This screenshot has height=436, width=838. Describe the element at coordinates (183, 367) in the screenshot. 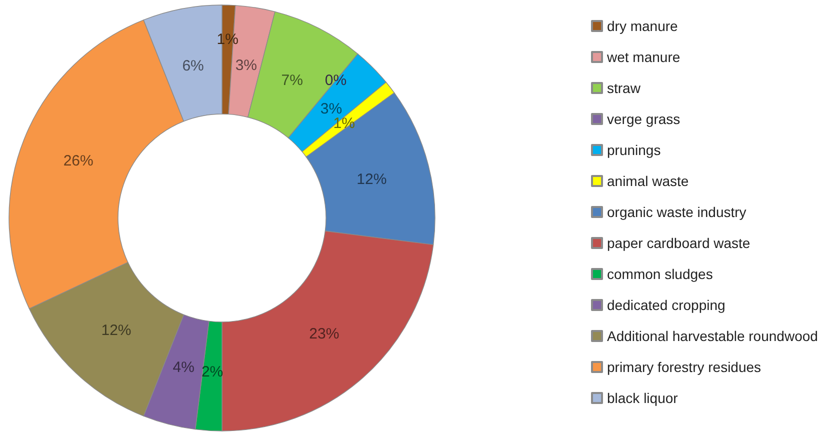

I see `data-label: 4%` at that location.